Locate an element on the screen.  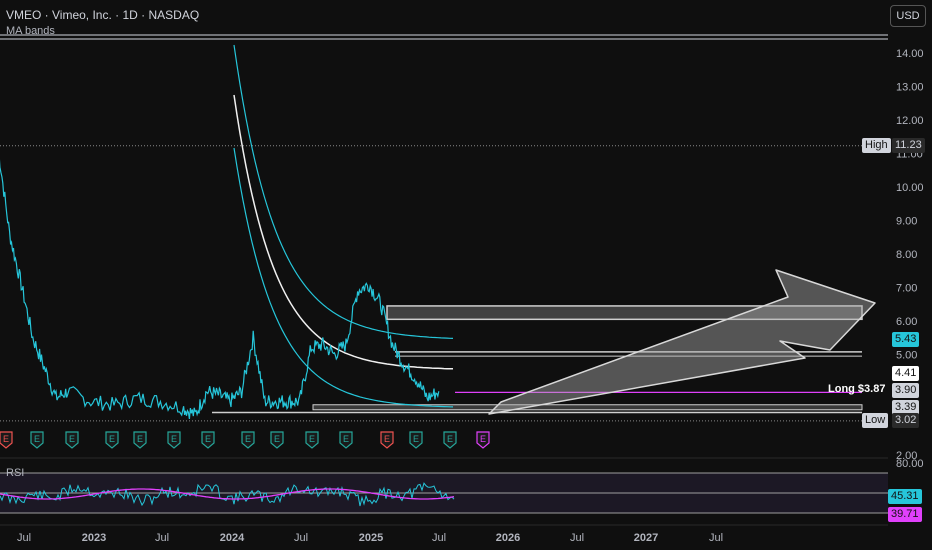
price-tick-label: 7.00 is located at coordinates (906, 289).